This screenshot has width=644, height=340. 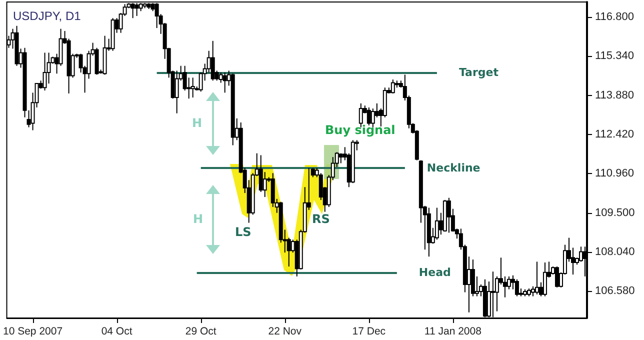 I want to click on y-tick-label: 116.800, so click(x=614, y=17).